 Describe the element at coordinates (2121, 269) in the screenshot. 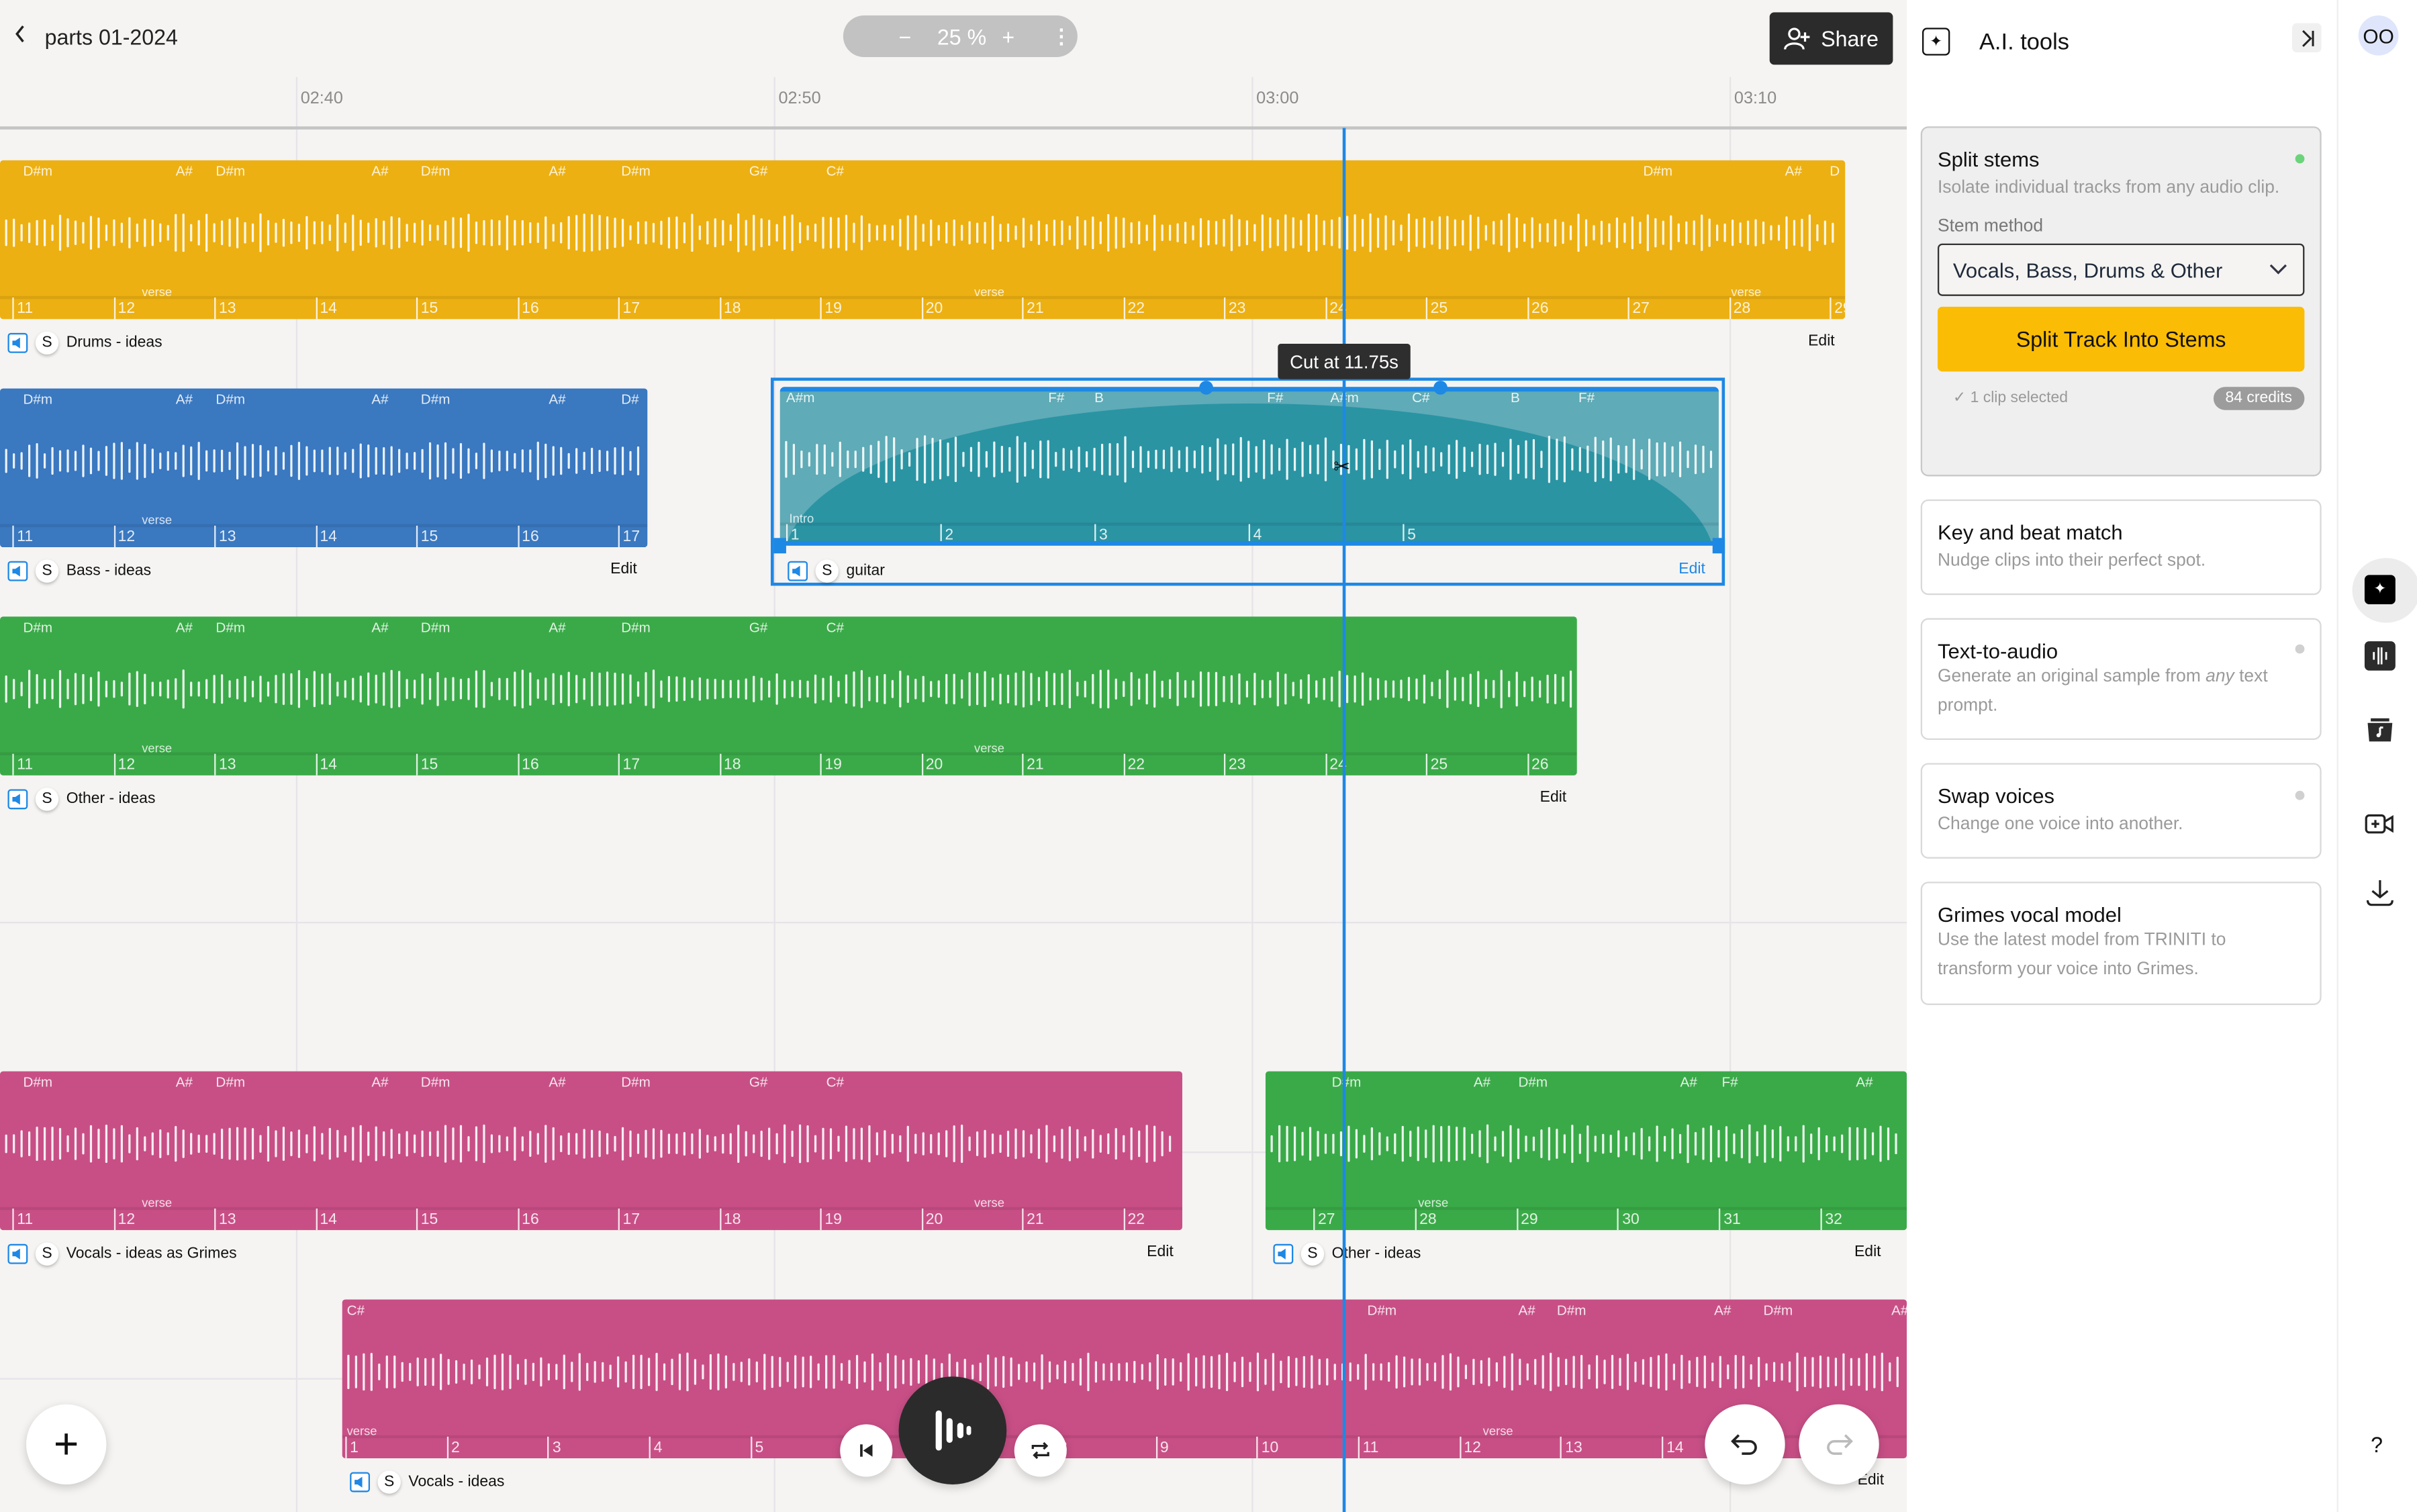

I see `stem-method-select: Vocals, Bass, Drums & Other` at that location.